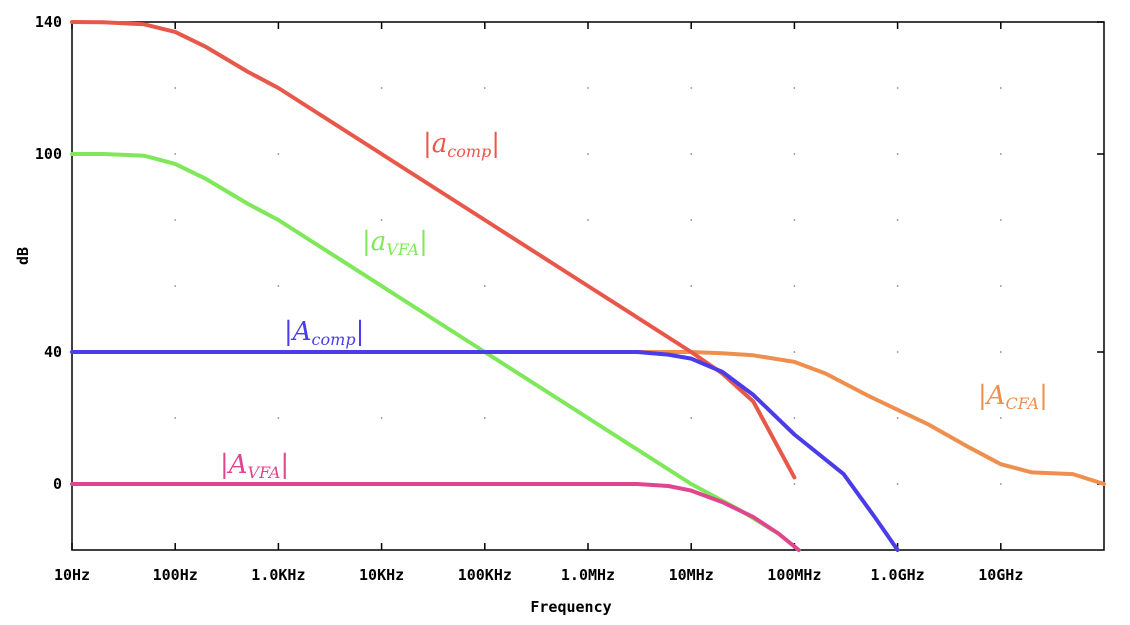 Image resolution: width=1130 pixels, height=625 pixels. What do you see at coordinates (48, 154) in the screenshot?
I see `y-tick-label: 100` at bounding box center [48, 154].